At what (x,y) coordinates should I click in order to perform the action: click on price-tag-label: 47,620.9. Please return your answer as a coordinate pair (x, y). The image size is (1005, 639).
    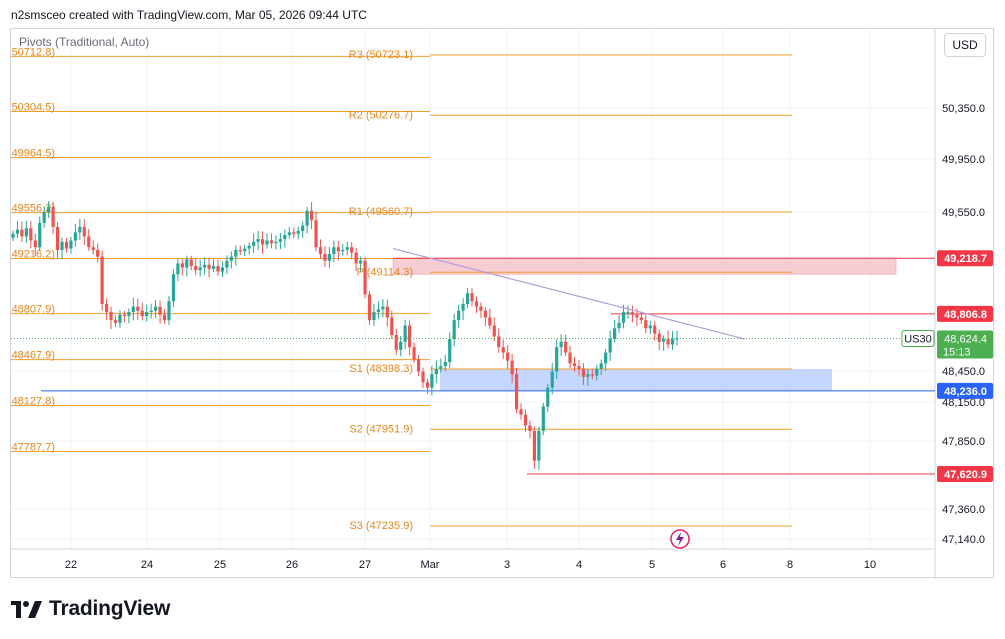
    Looking at the image, I should click on (965, 475).